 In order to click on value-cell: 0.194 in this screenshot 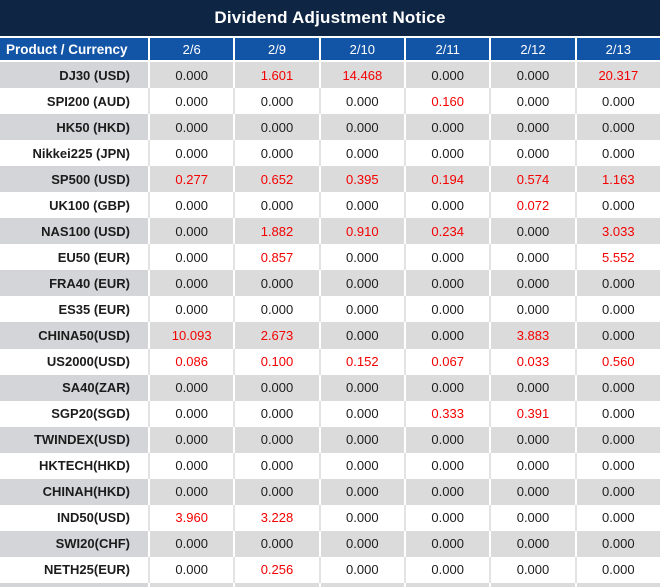, I will do `click(447, 179)`.